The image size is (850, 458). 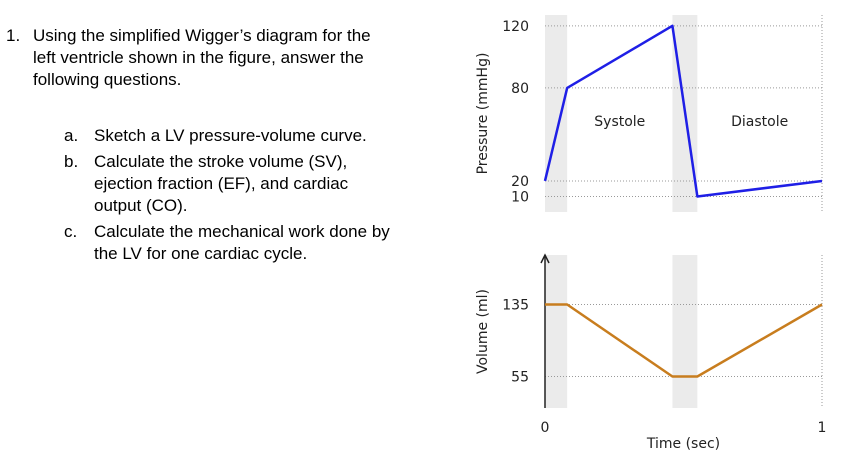 I want to click on item-line: ejection fraction (EF), and cardiac, so click(x=221, y=183).